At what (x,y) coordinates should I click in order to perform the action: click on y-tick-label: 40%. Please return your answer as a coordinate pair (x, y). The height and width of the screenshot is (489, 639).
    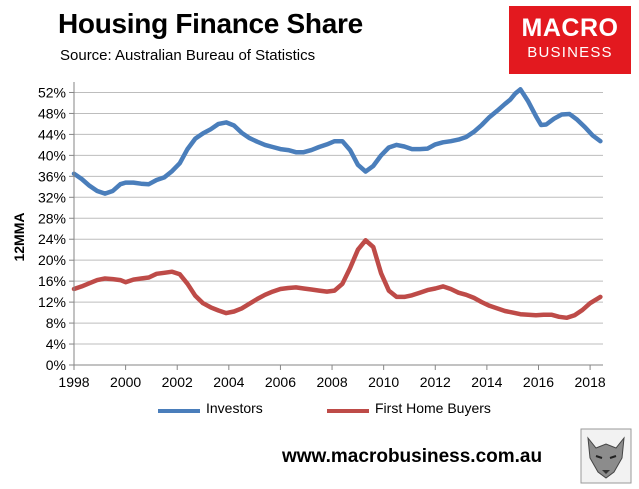
    Looking at the image, I should click on (52, 155).